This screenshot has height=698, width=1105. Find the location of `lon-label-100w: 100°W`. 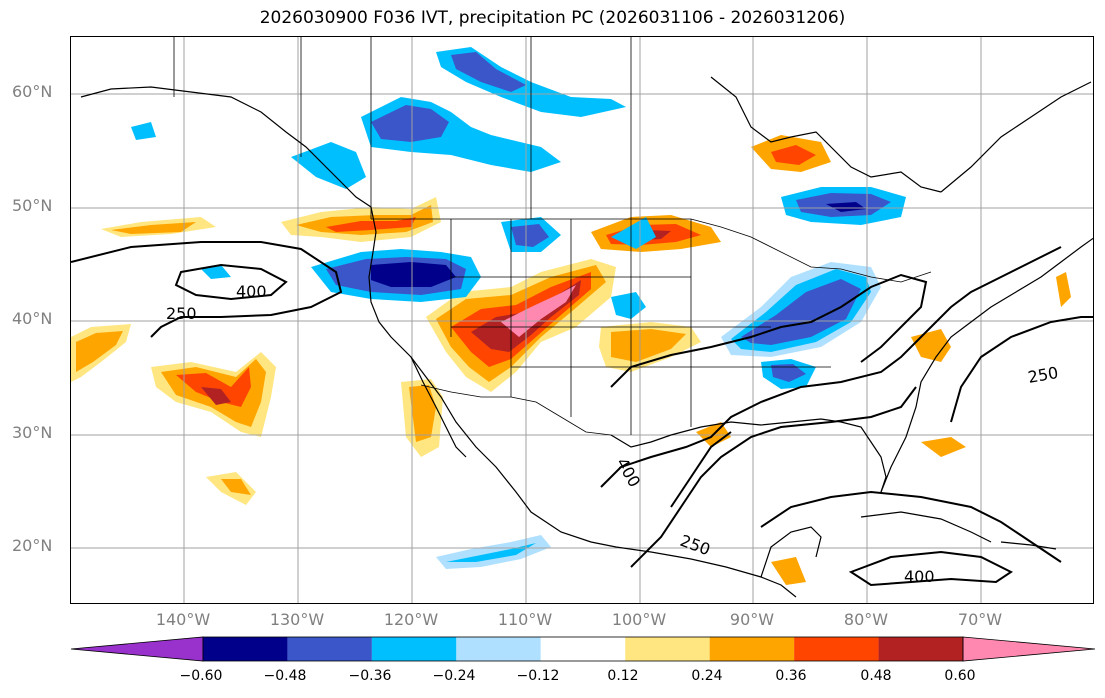

lon-label-100w: 100°W is located at coordinates (639, 619).